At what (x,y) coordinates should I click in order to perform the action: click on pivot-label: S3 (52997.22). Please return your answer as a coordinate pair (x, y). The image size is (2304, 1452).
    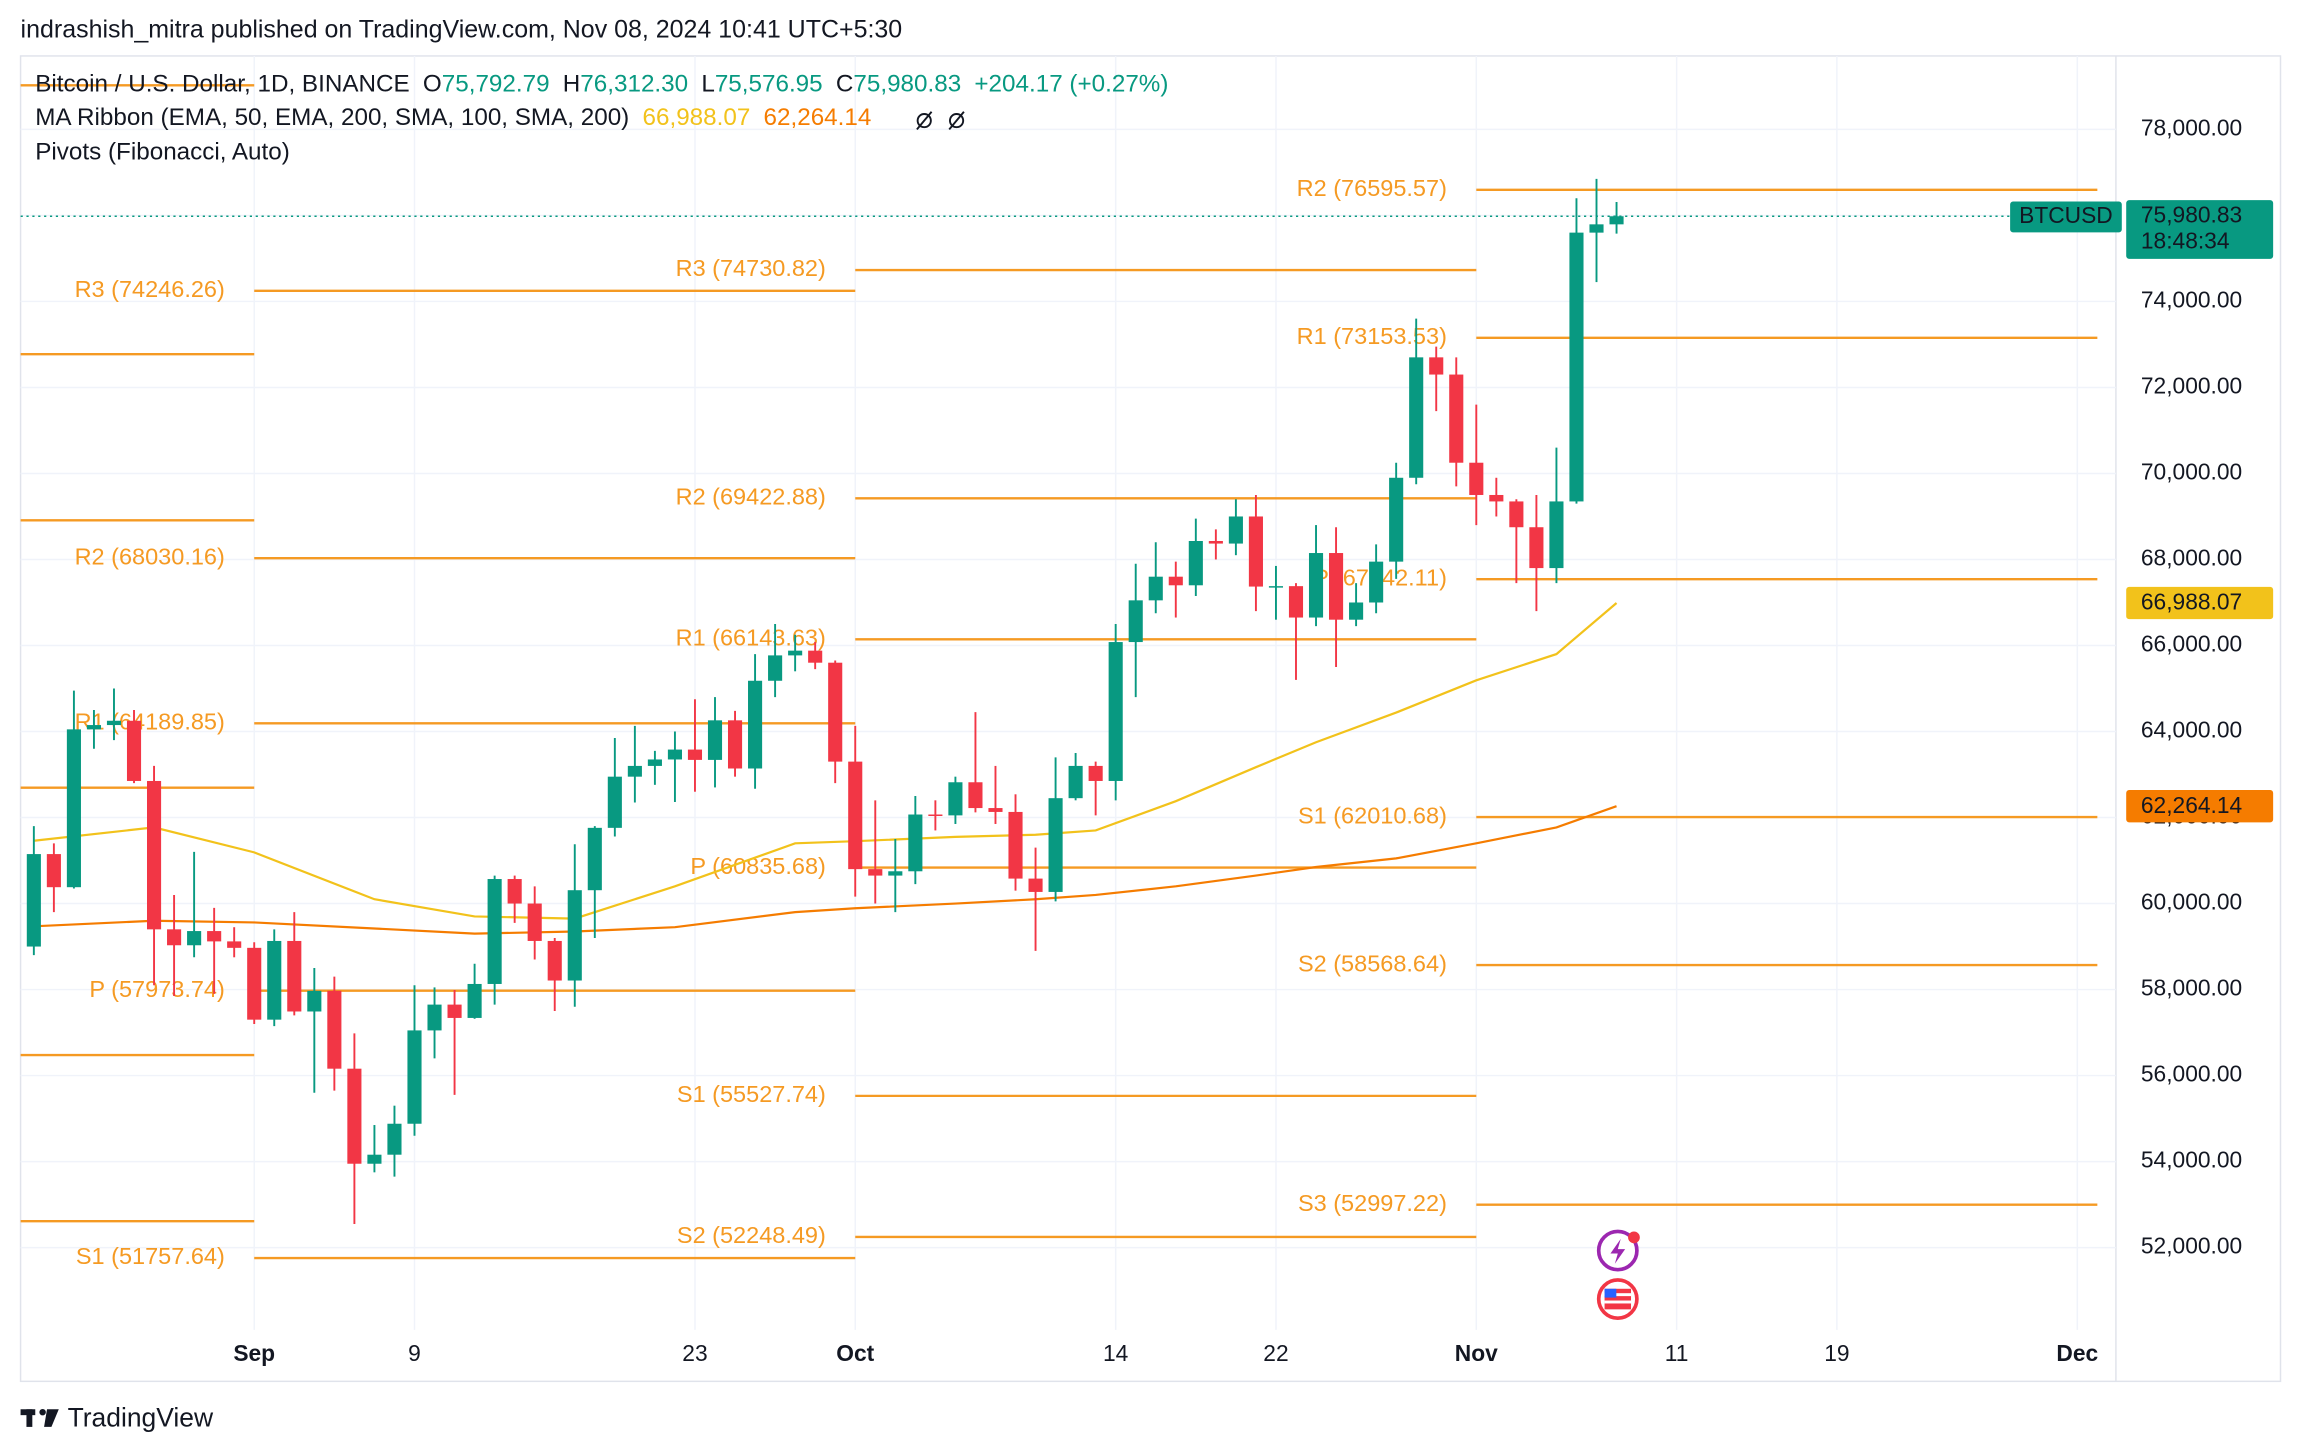
    Looking at the image, I should click on (1372, 1203).